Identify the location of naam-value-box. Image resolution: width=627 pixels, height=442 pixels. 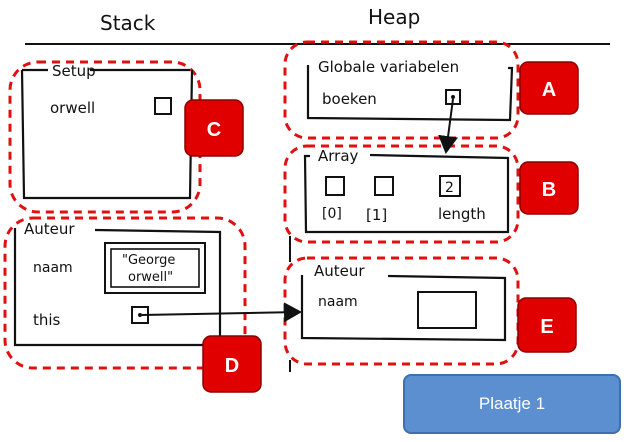
(155, 268).